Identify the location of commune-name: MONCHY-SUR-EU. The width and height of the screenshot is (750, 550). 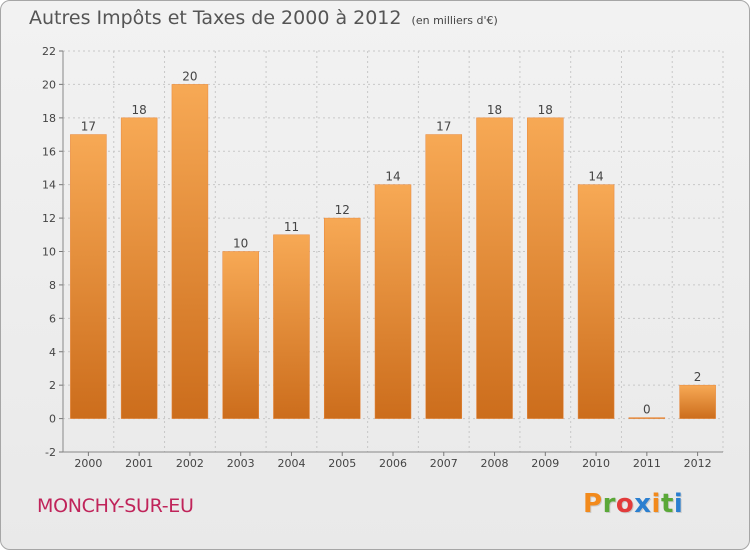
(115, 506).